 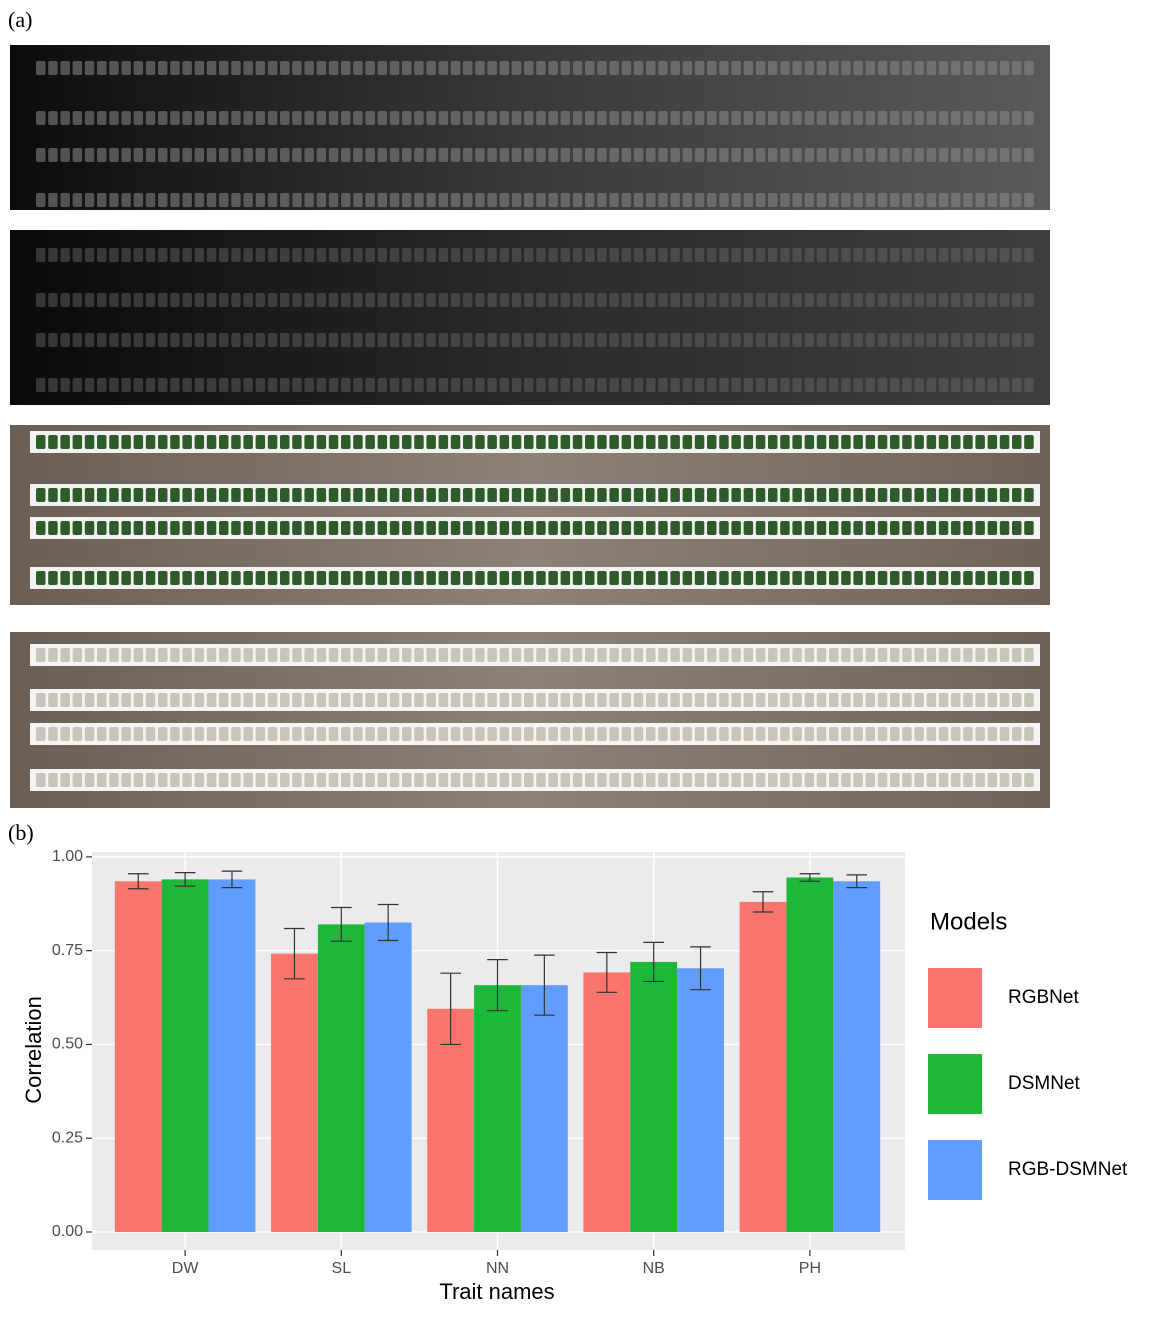 What do you see at coordinates (535, 780) in the screenshot?
I see `plot-strip` at bounding box center [535, 780].